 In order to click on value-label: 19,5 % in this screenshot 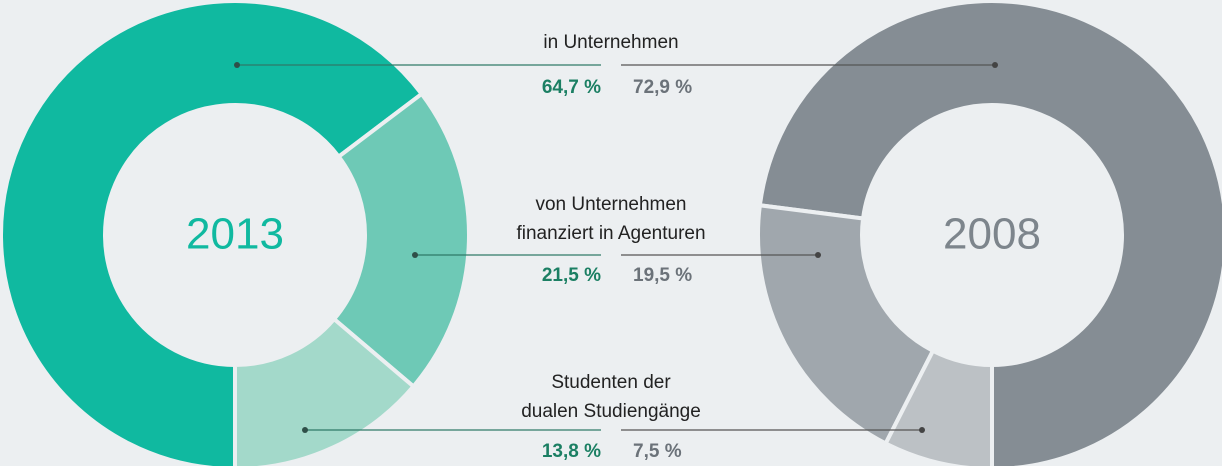, I will do `click(662, 275)`.